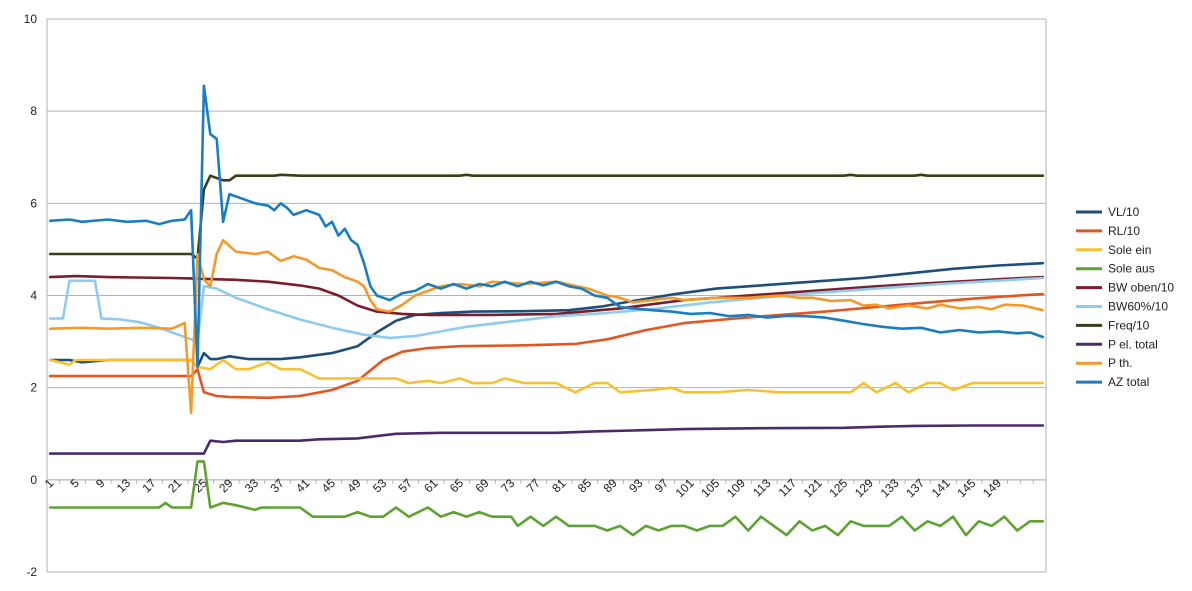 The height and width of the screenshot is (591, 1192). Describe the element at coordinates (33, 111) in the screenshot. I see `y-tick-label: 8` at that location.